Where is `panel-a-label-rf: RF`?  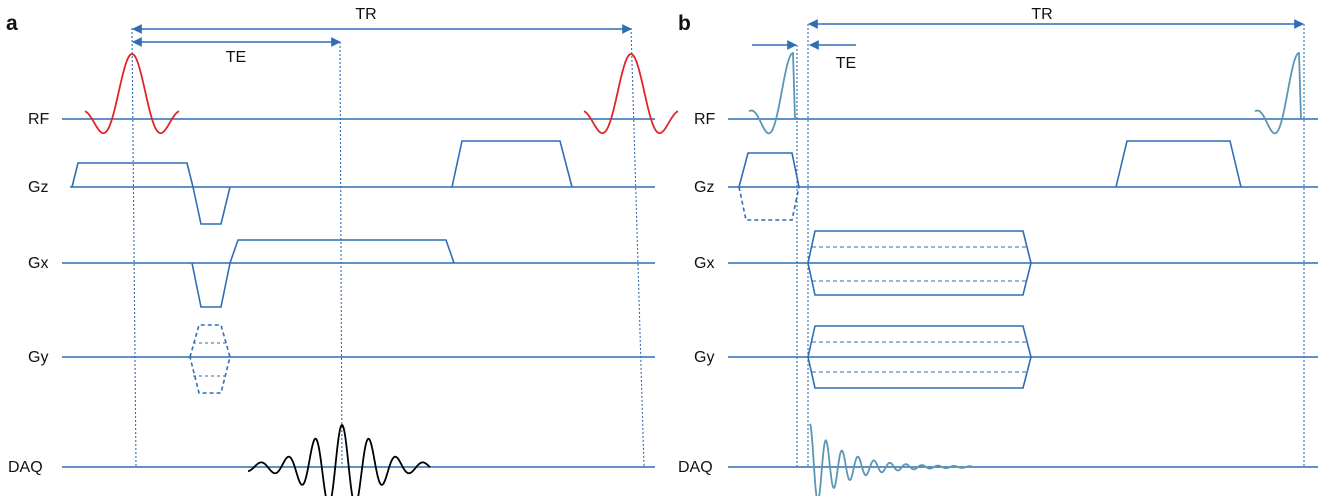
panel-a-label-rf: RF is located at coordinates (39, 119).